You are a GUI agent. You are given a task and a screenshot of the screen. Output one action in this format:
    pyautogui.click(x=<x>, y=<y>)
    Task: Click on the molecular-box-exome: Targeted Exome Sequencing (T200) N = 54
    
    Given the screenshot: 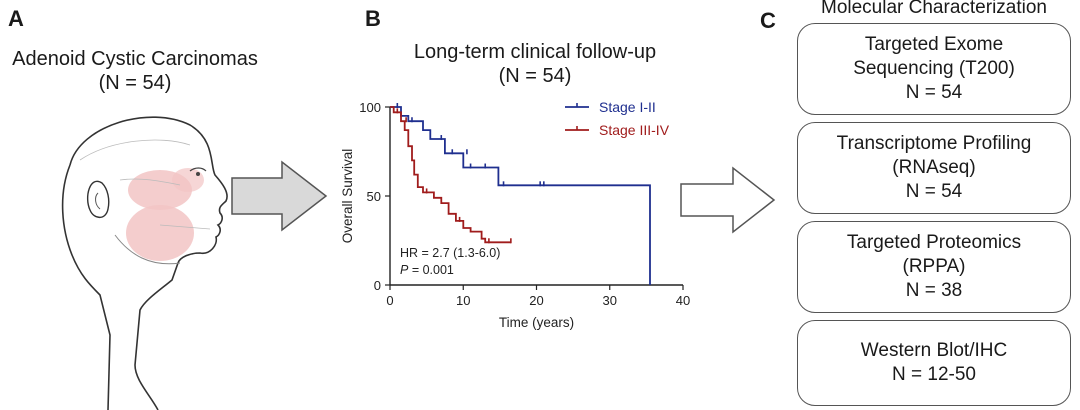 What is the action you would take?
    pyautogui.click(x=934, y=69)
    